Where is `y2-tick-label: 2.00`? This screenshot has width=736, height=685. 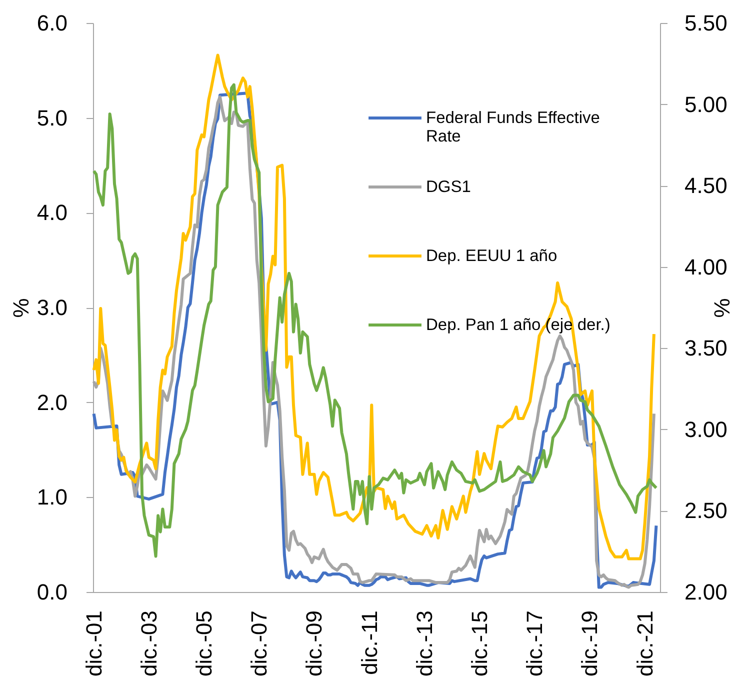 y2-tick-label: 2.00 is located at coordinates (706, 592).